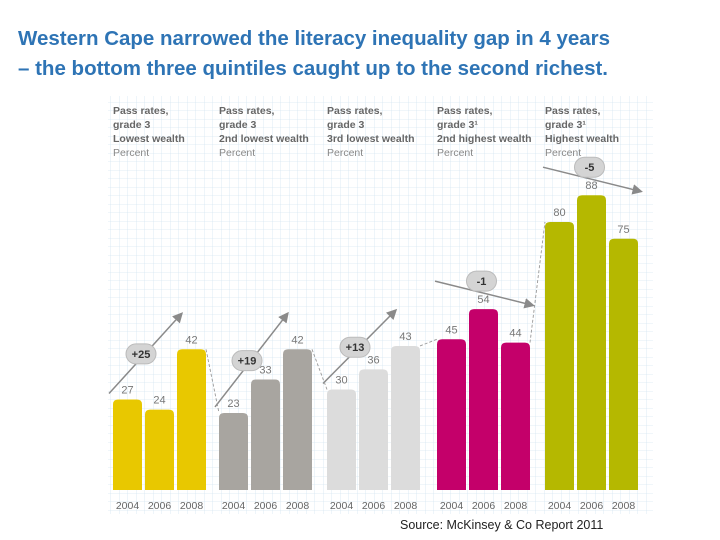 The width and height of the screenshot is (720, 540). What do you see at coordinates (297, 340) in the screenshot?
I see `data-label-g2-2008: 42` at bounding box center [297, 340].